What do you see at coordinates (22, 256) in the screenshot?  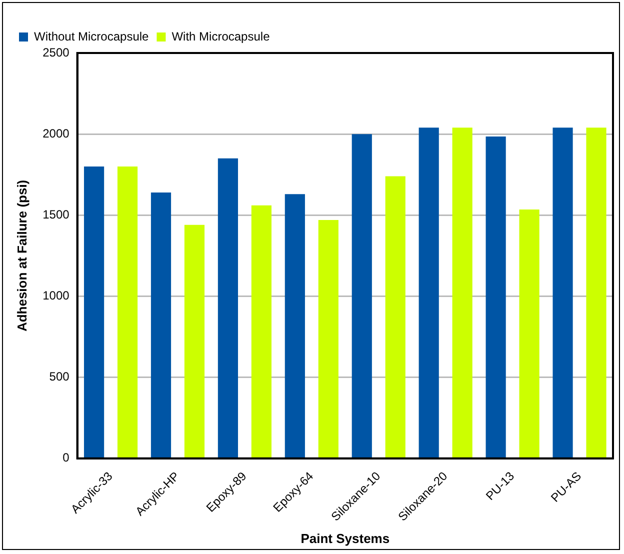 I see `y-axis-title: Adhesion at Failure (psi)` at bounding box center [22, 256].